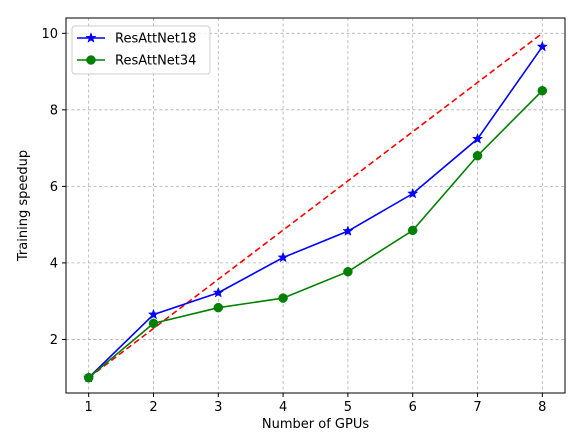 This screenshot has height=440, width=583. Describe the element at coordinates (54, 340) in the screenshot. I see `y-tick-label: 2` at that location.